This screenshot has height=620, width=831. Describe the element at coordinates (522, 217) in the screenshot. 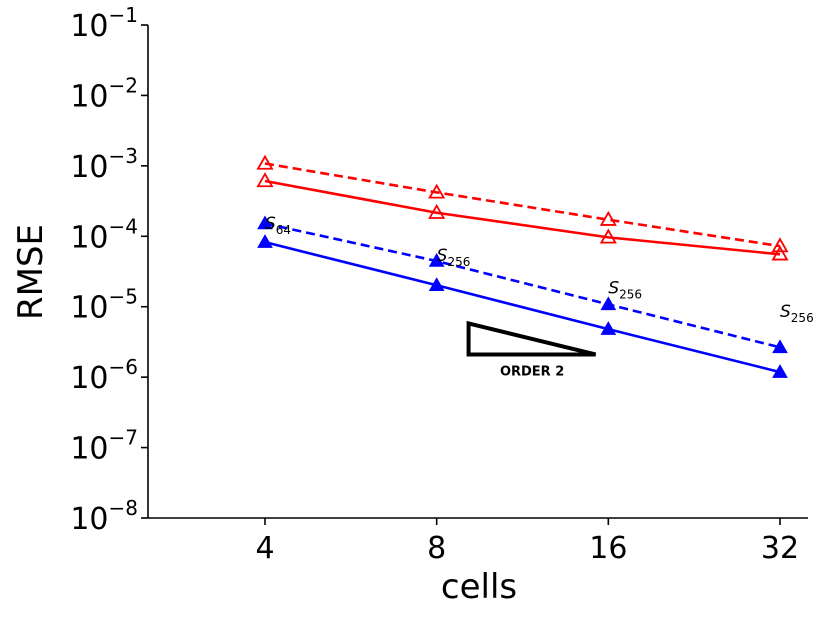

I see `series-line-red-solid-open` at that location.